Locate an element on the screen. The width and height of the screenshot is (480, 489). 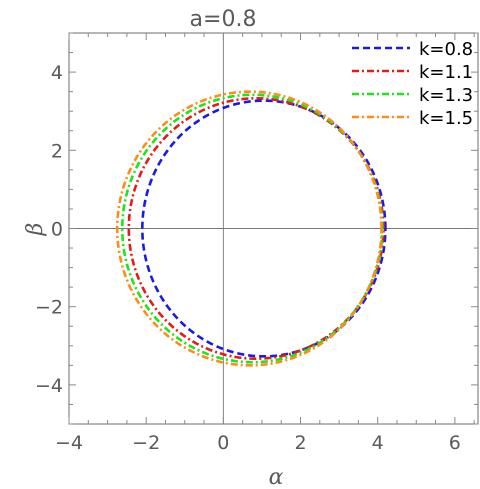
x-tick-label: 2 is located at coordinates (300, 443).